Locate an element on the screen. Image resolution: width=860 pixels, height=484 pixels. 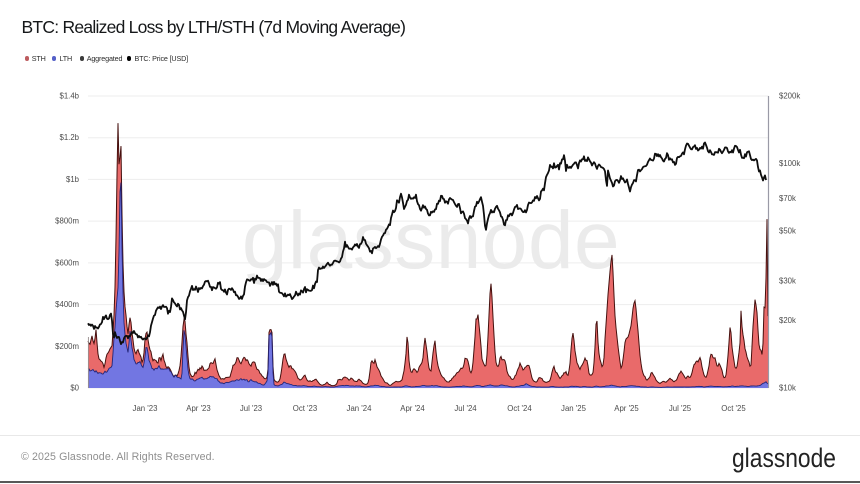
svg-text: $800m is located at coordinates (67, 221).